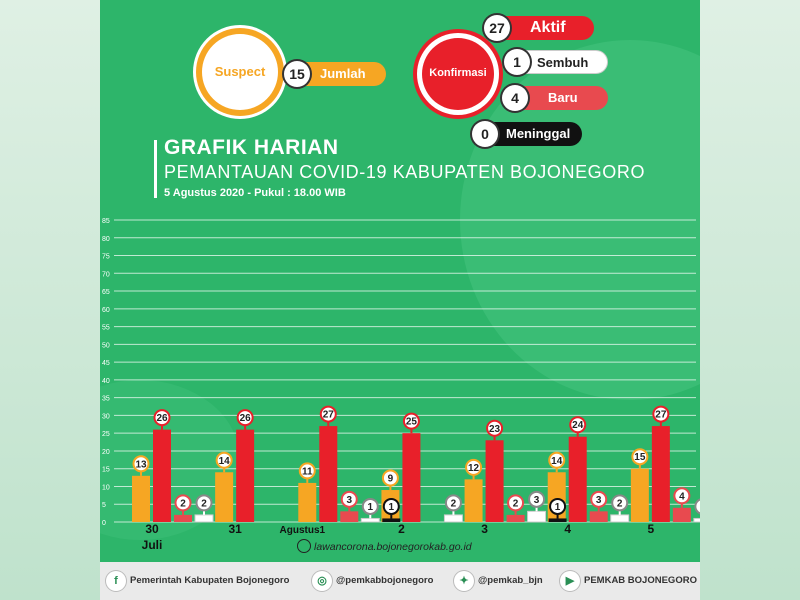 This screenshot has height=600, width=800. I want to click on stat-sembuh-label: Sembuh, so click(563, 62).